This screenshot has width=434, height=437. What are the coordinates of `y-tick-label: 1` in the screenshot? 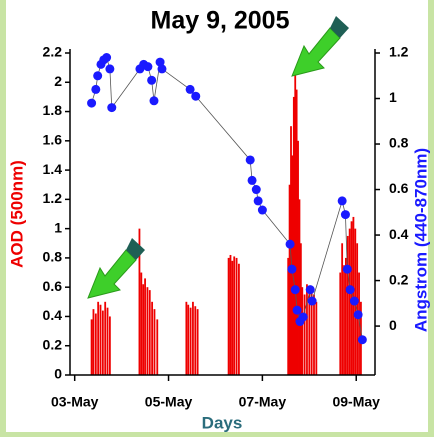 It's located at (58, 227).